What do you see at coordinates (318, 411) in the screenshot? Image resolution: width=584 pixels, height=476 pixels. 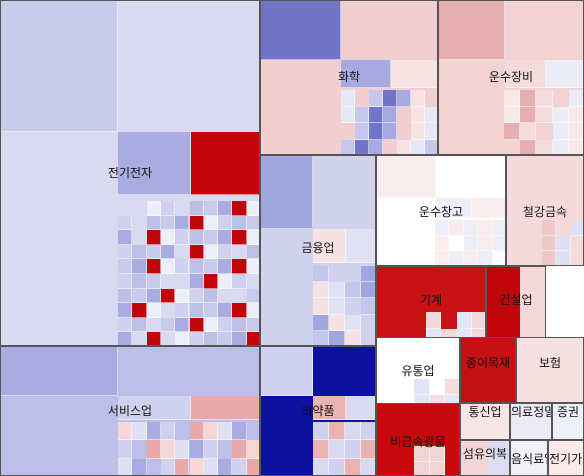 I see `sector-tile: 의약품` at bounding box center [318, 411].